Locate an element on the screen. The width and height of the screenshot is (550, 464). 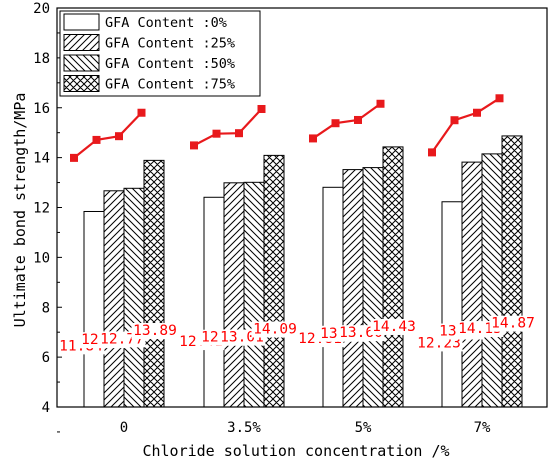
data-label: 13.89 is located at coordinates (155, 331).